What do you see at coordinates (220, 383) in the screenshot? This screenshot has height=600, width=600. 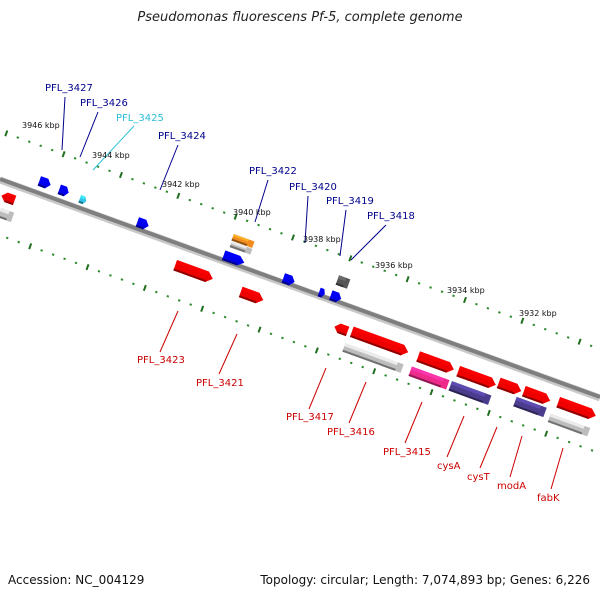 I see `gene-label: PFL_3421` at bounding box center [220, 383].